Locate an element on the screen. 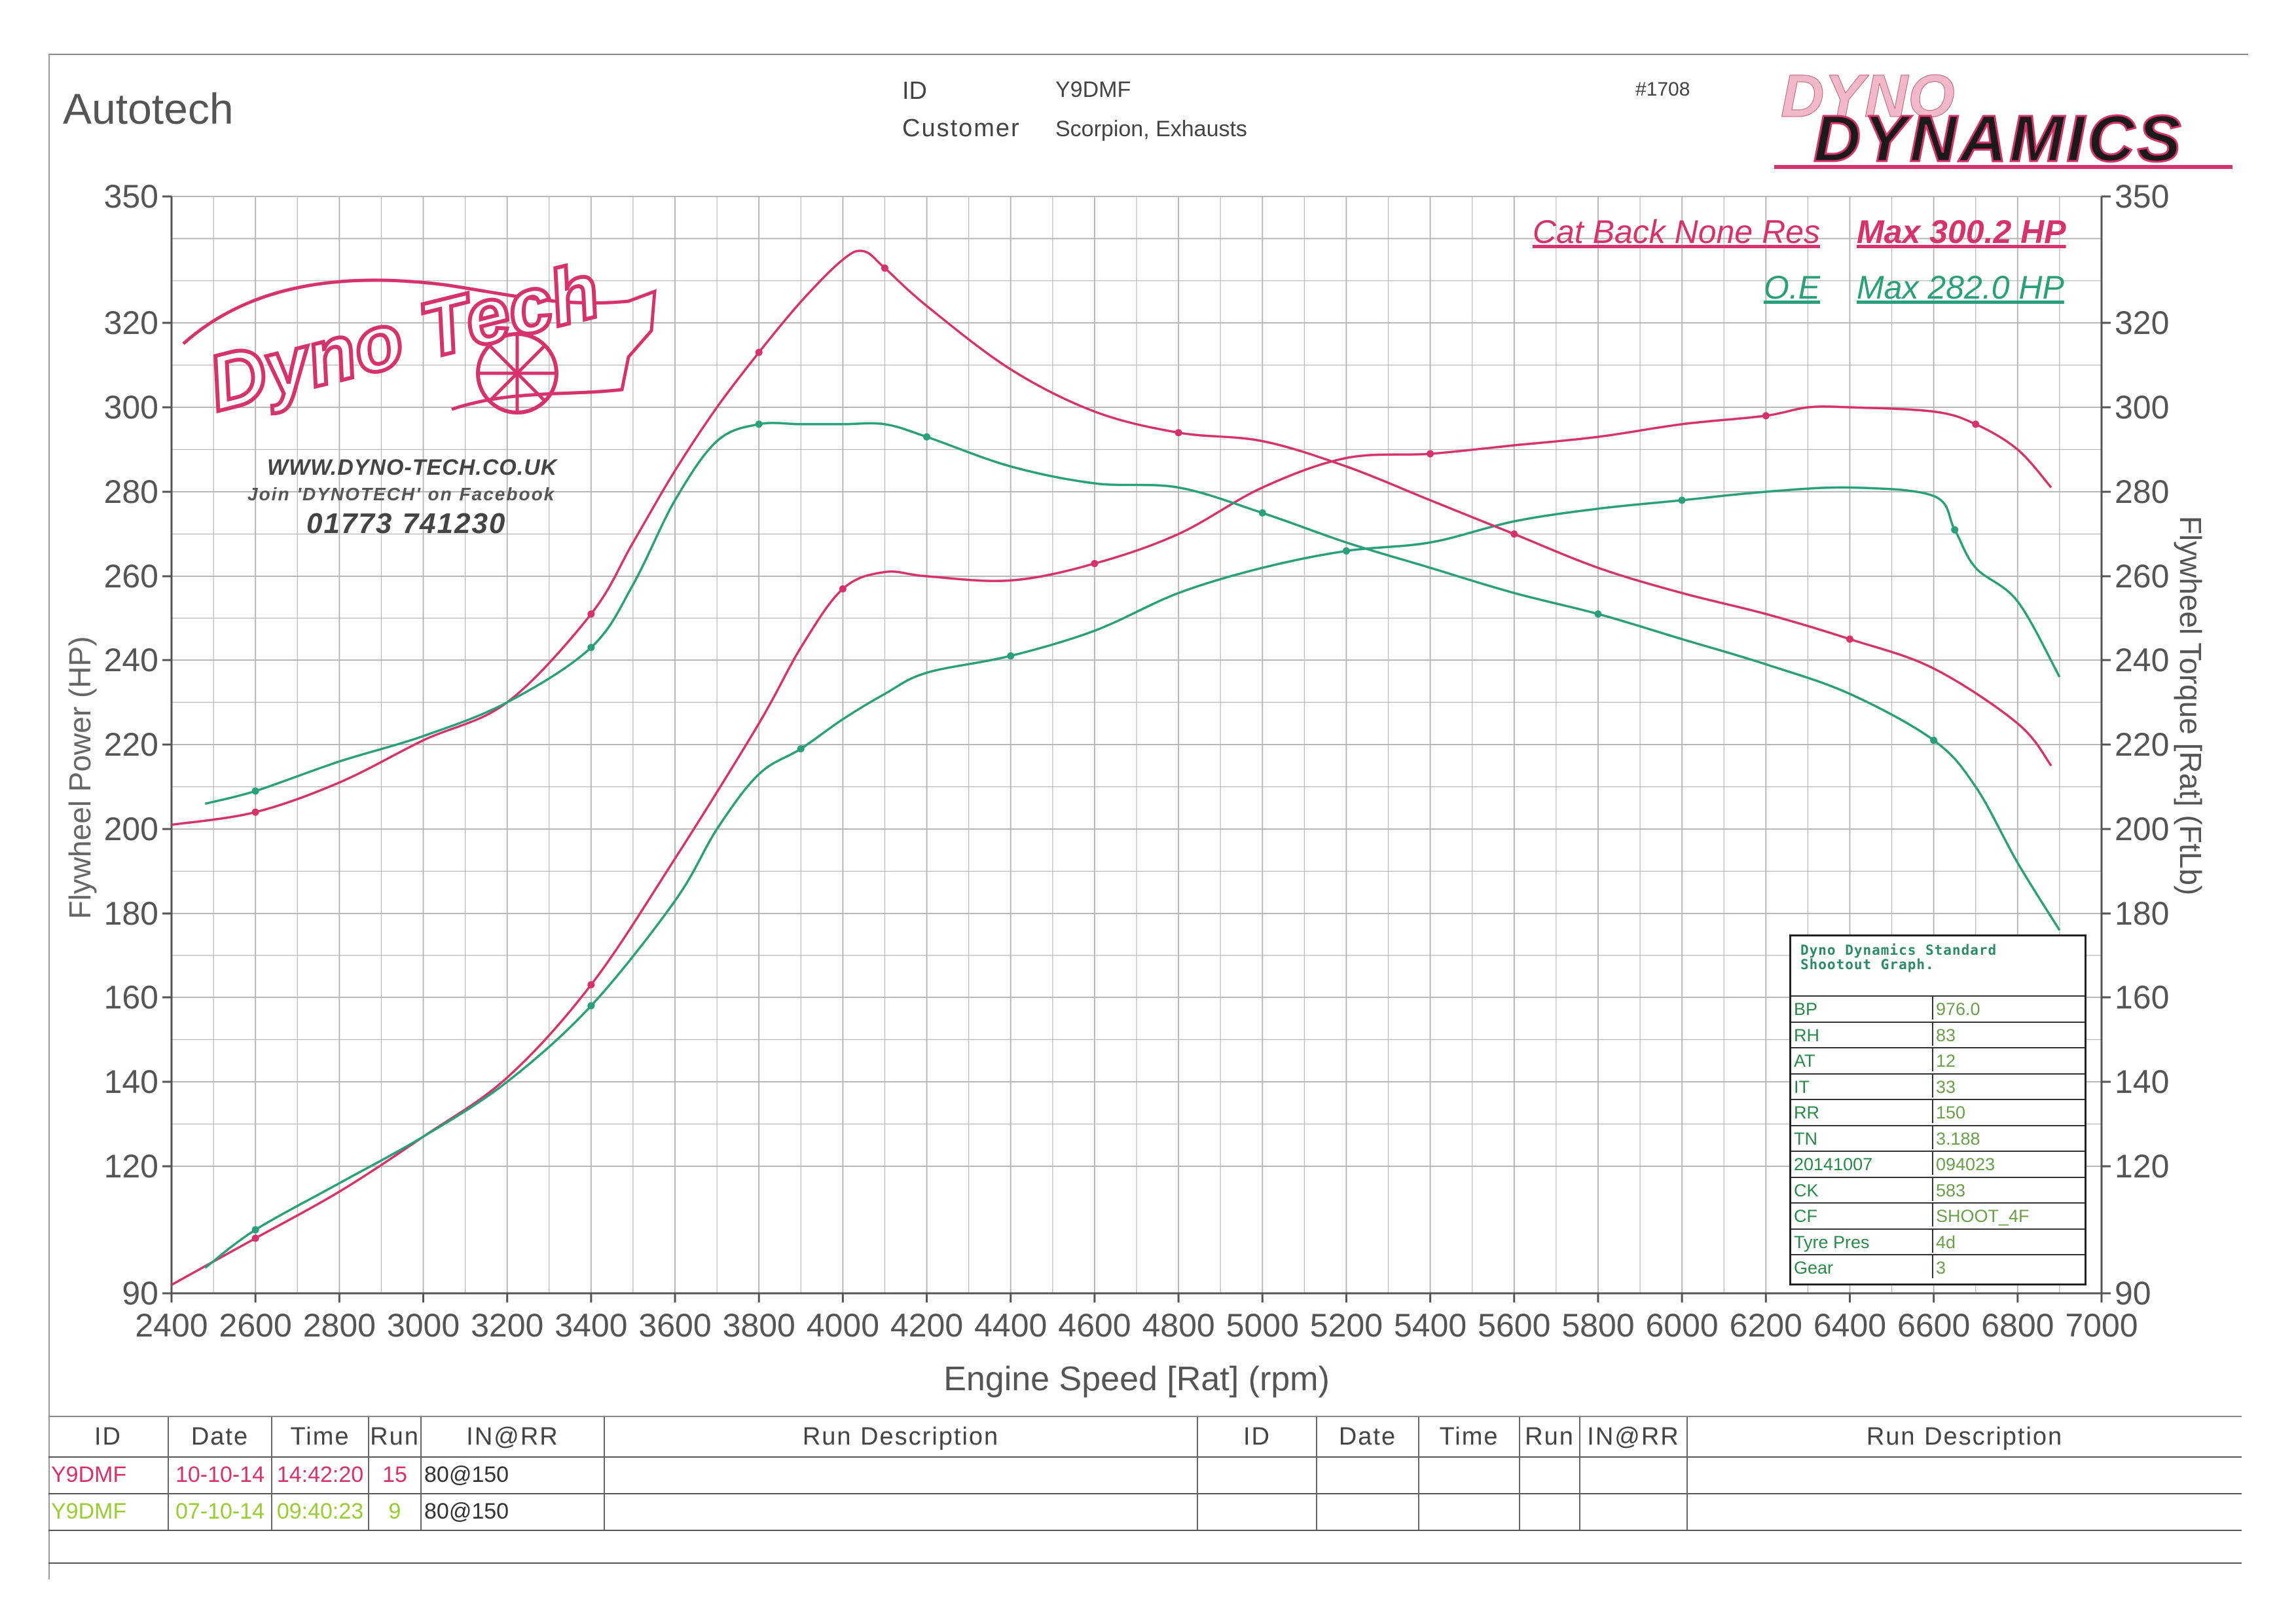  logo-dynamics-word: DYNAMICS is located at coordinates (1998, 138).